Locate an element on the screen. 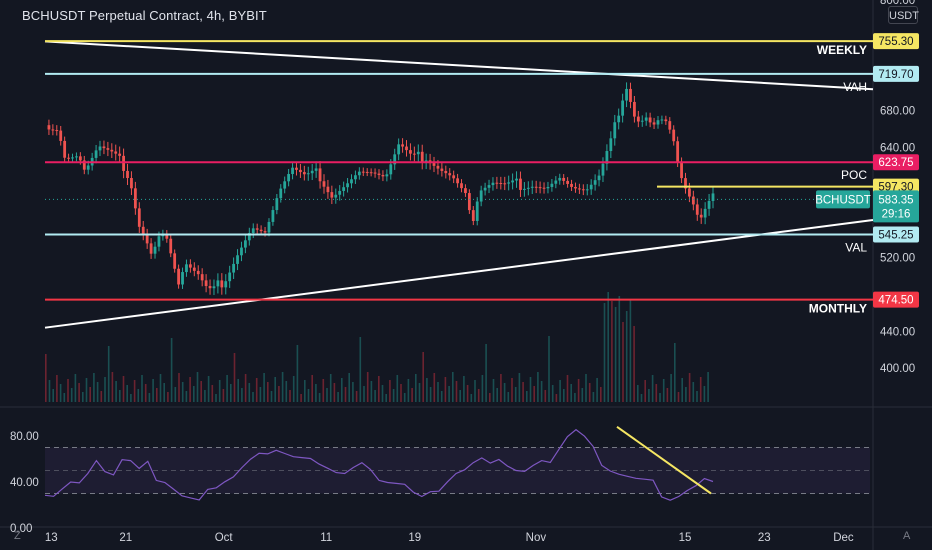 The image size is (932, 550). level-tag-poc: POC is located at coordinates (854, 175).